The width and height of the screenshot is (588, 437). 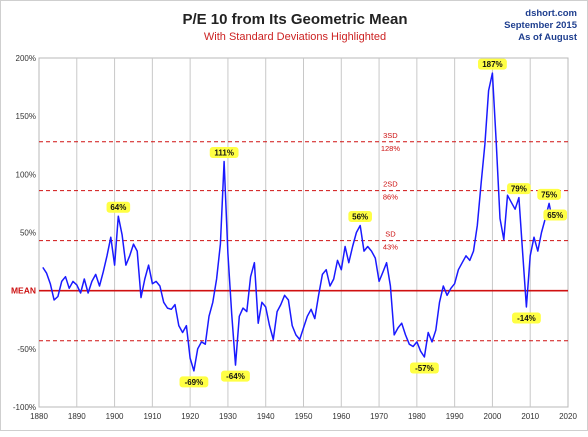 What do you see at coordinates (228, 416) in the screenshot?
I see `x-tick-label: 1930` at bounding box center [228, 416].